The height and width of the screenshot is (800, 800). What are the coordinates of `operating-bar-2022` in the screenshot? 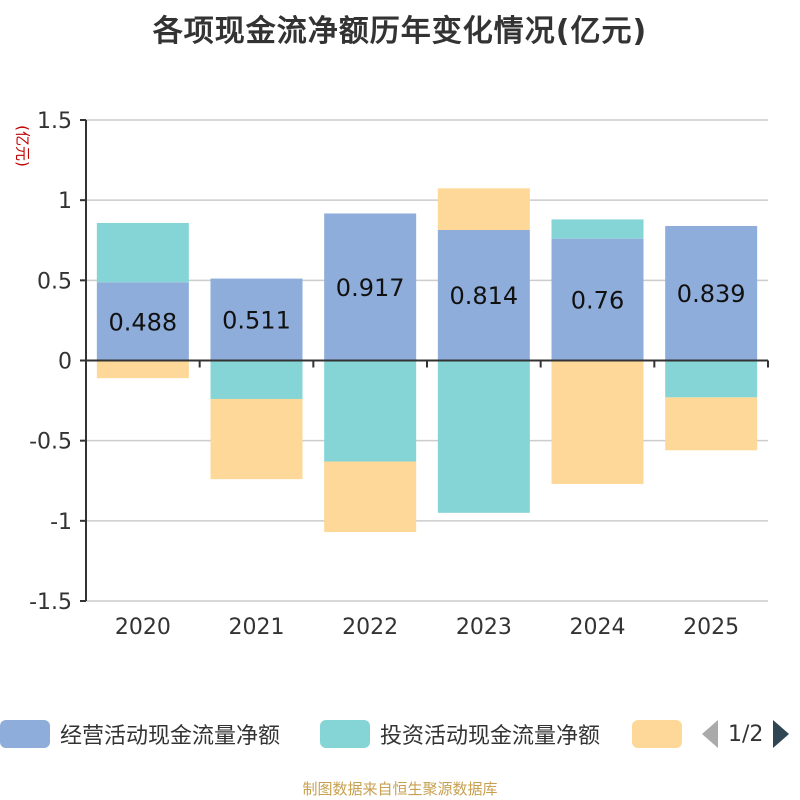 It's located at (370, 287).